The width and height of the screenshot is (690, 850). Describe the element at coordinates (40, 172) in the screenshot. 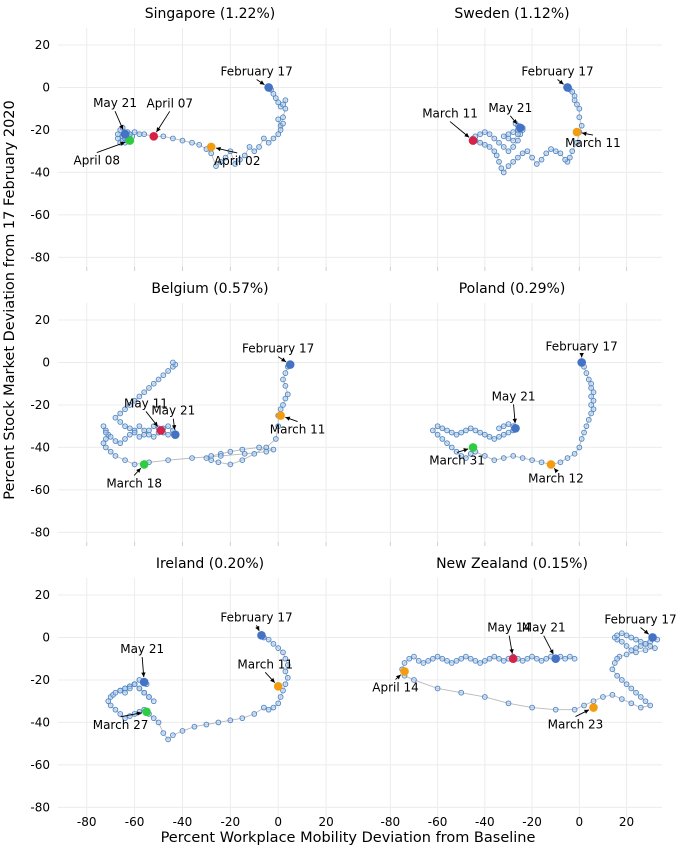

I see `y-tick-label: -40` at that location.